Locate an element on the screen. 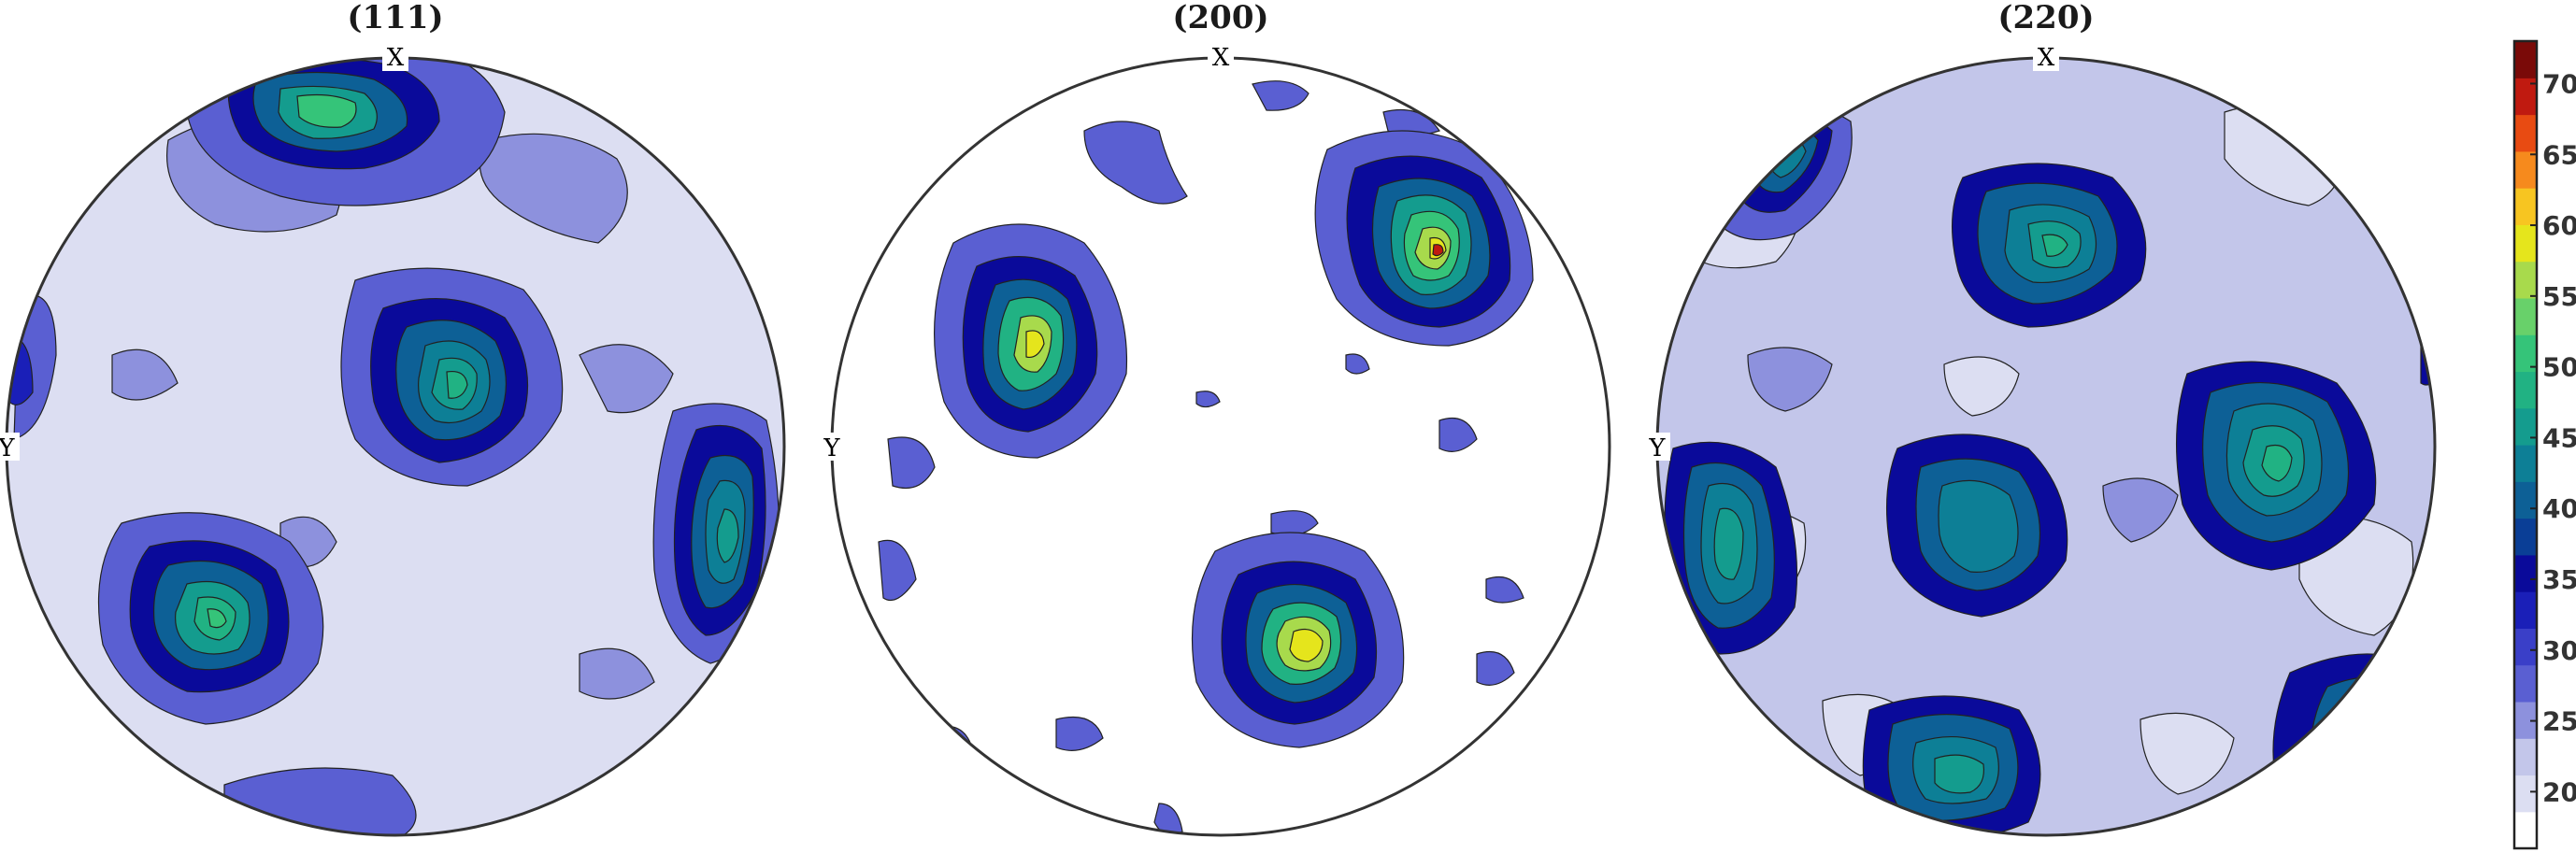  colorbar: 20 25 30 35 40 45 50 55 60 65 70 is located at coordinates (2544, 444).